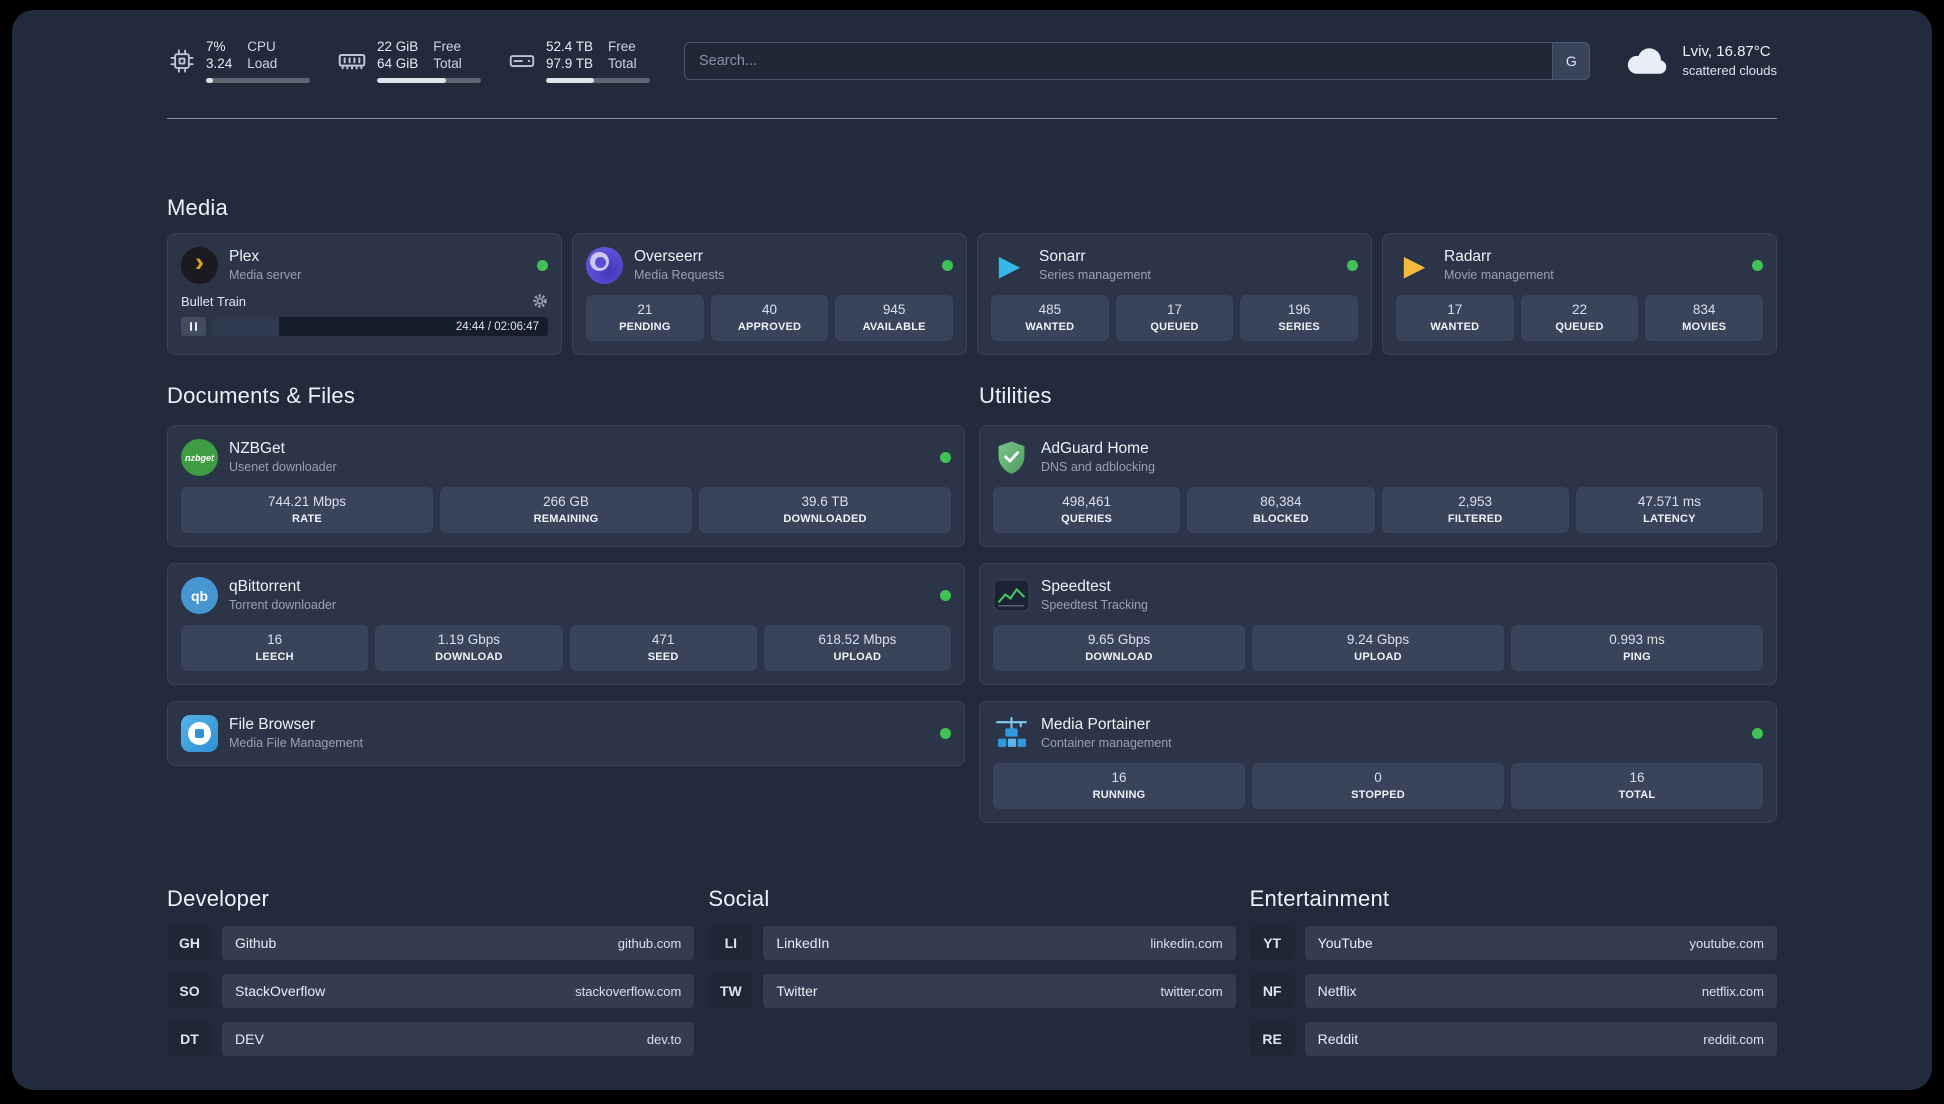  I want to click on bookmark-github: GH Github github.com, so click(431, 943).